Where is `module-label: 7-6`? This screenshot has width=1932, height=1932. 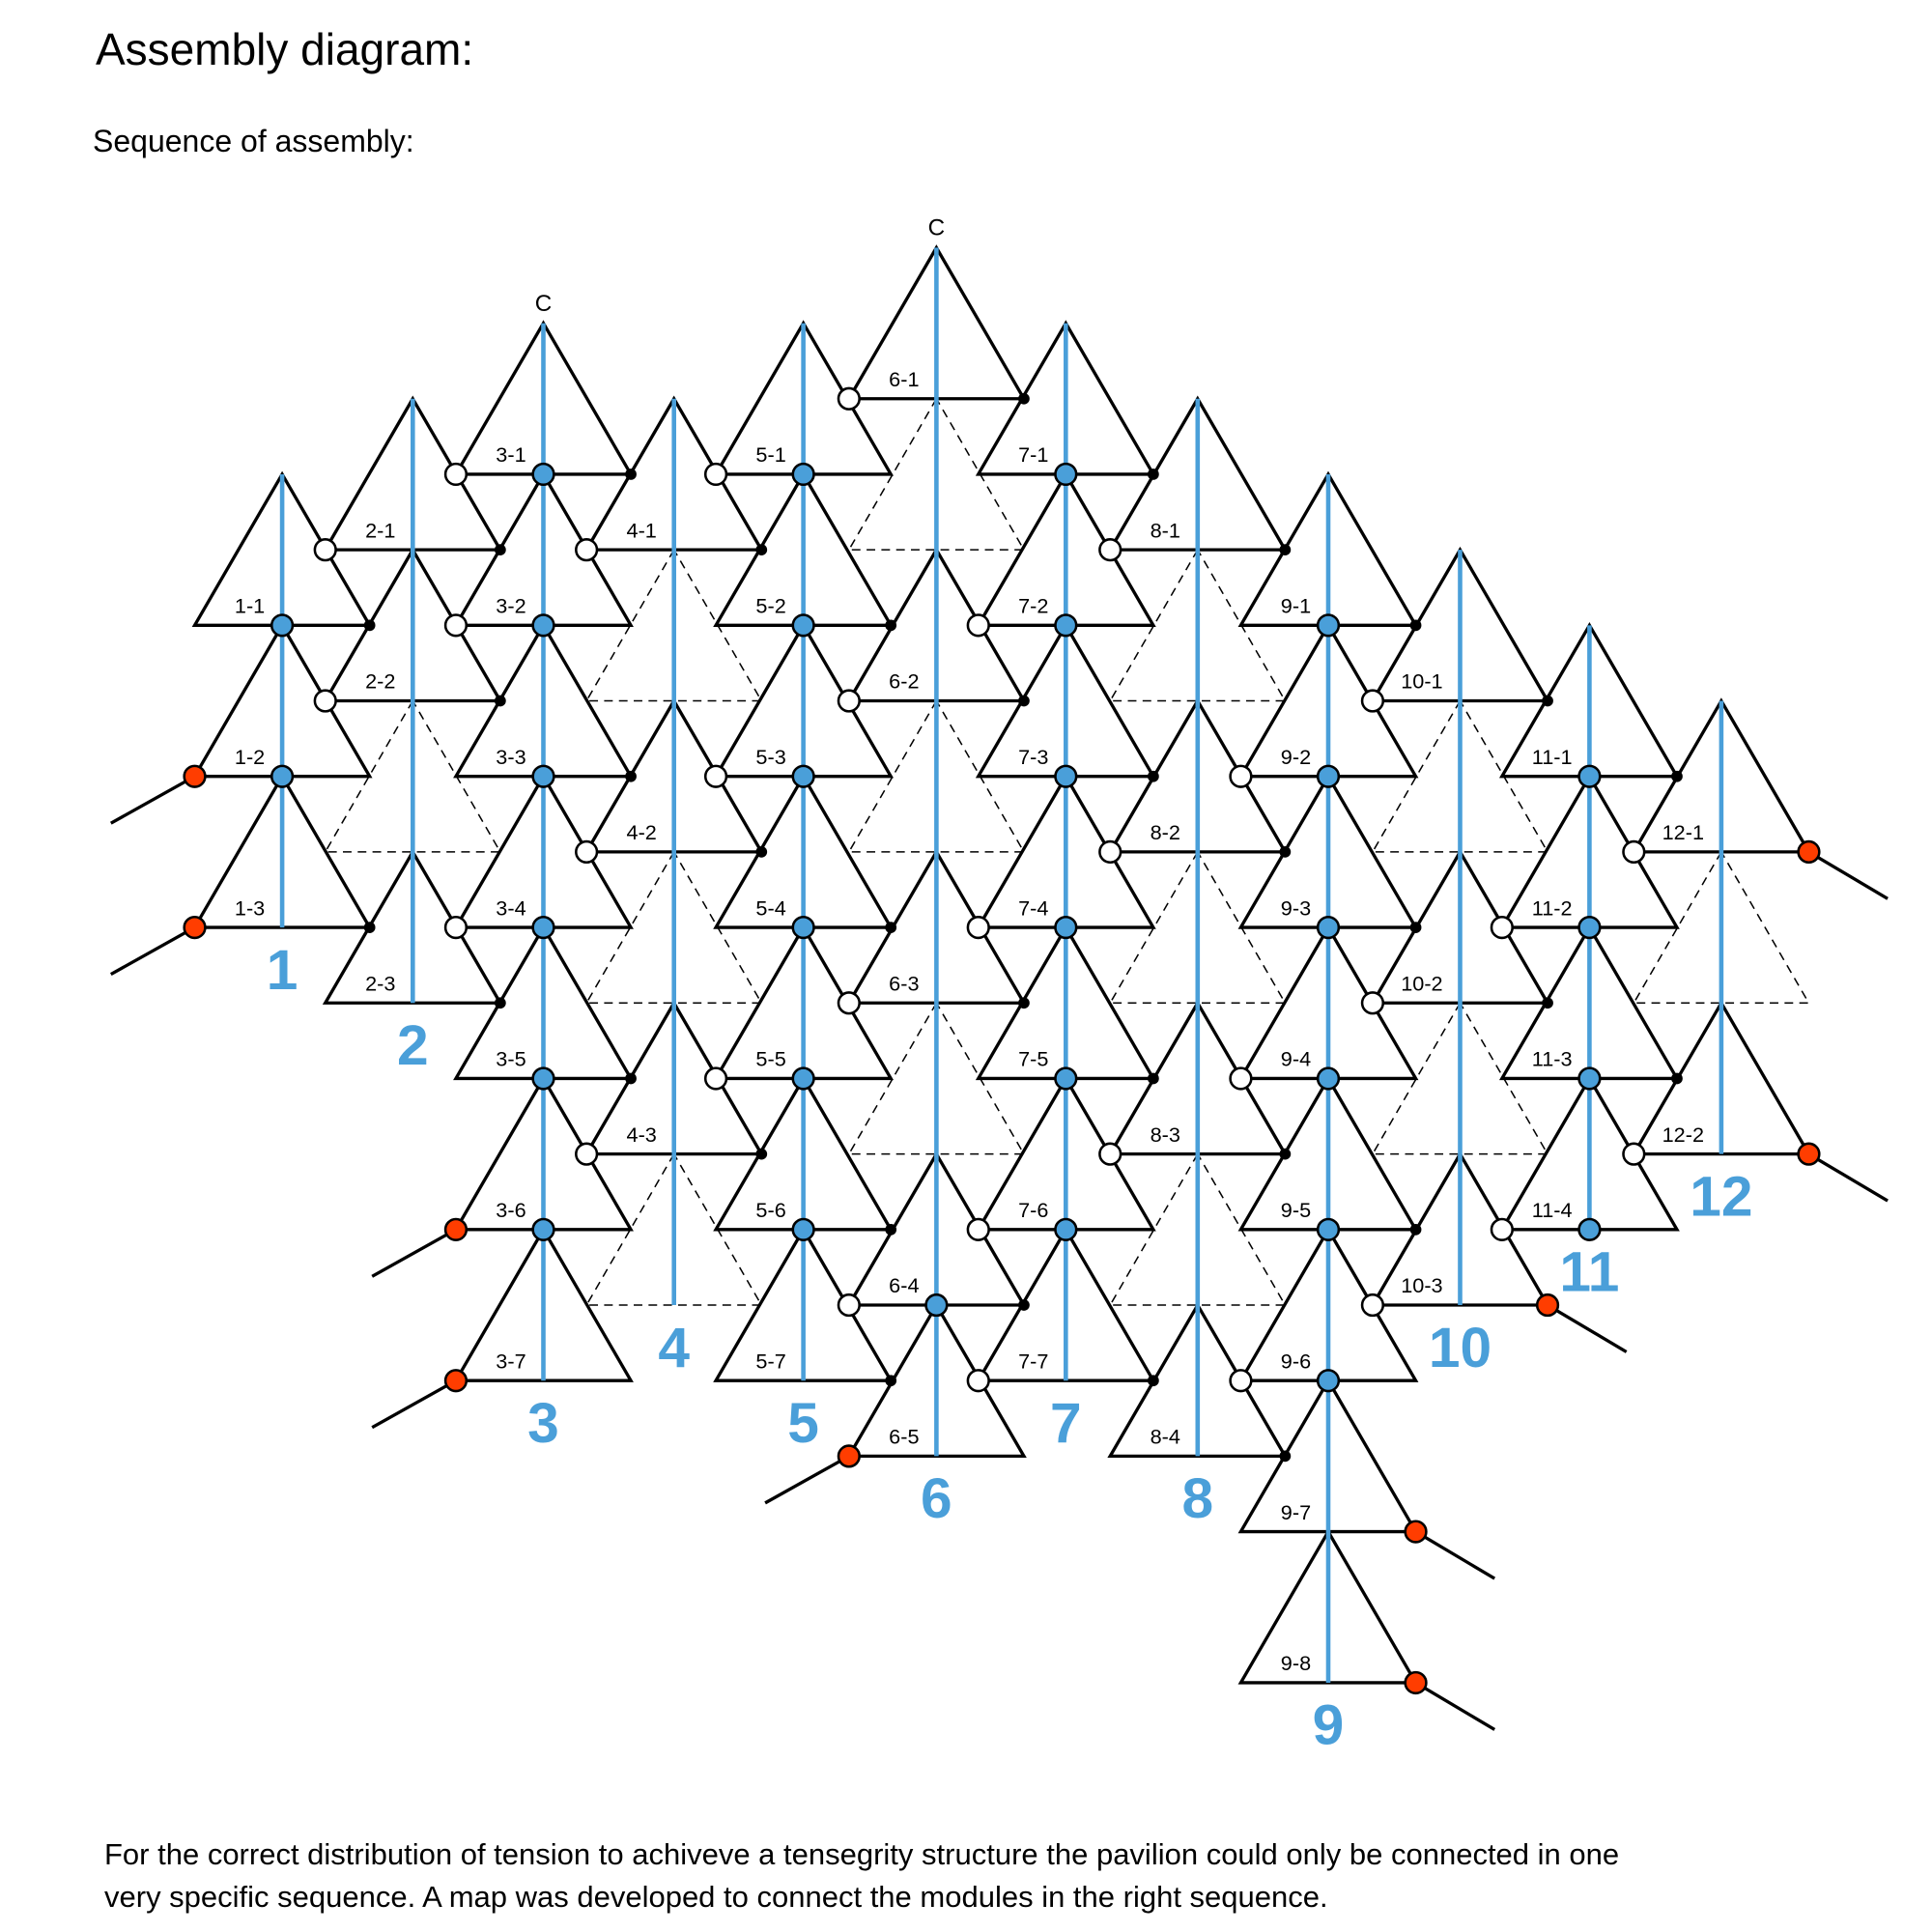 module-label: 7-6 is located at coordinates (1033, 1210).